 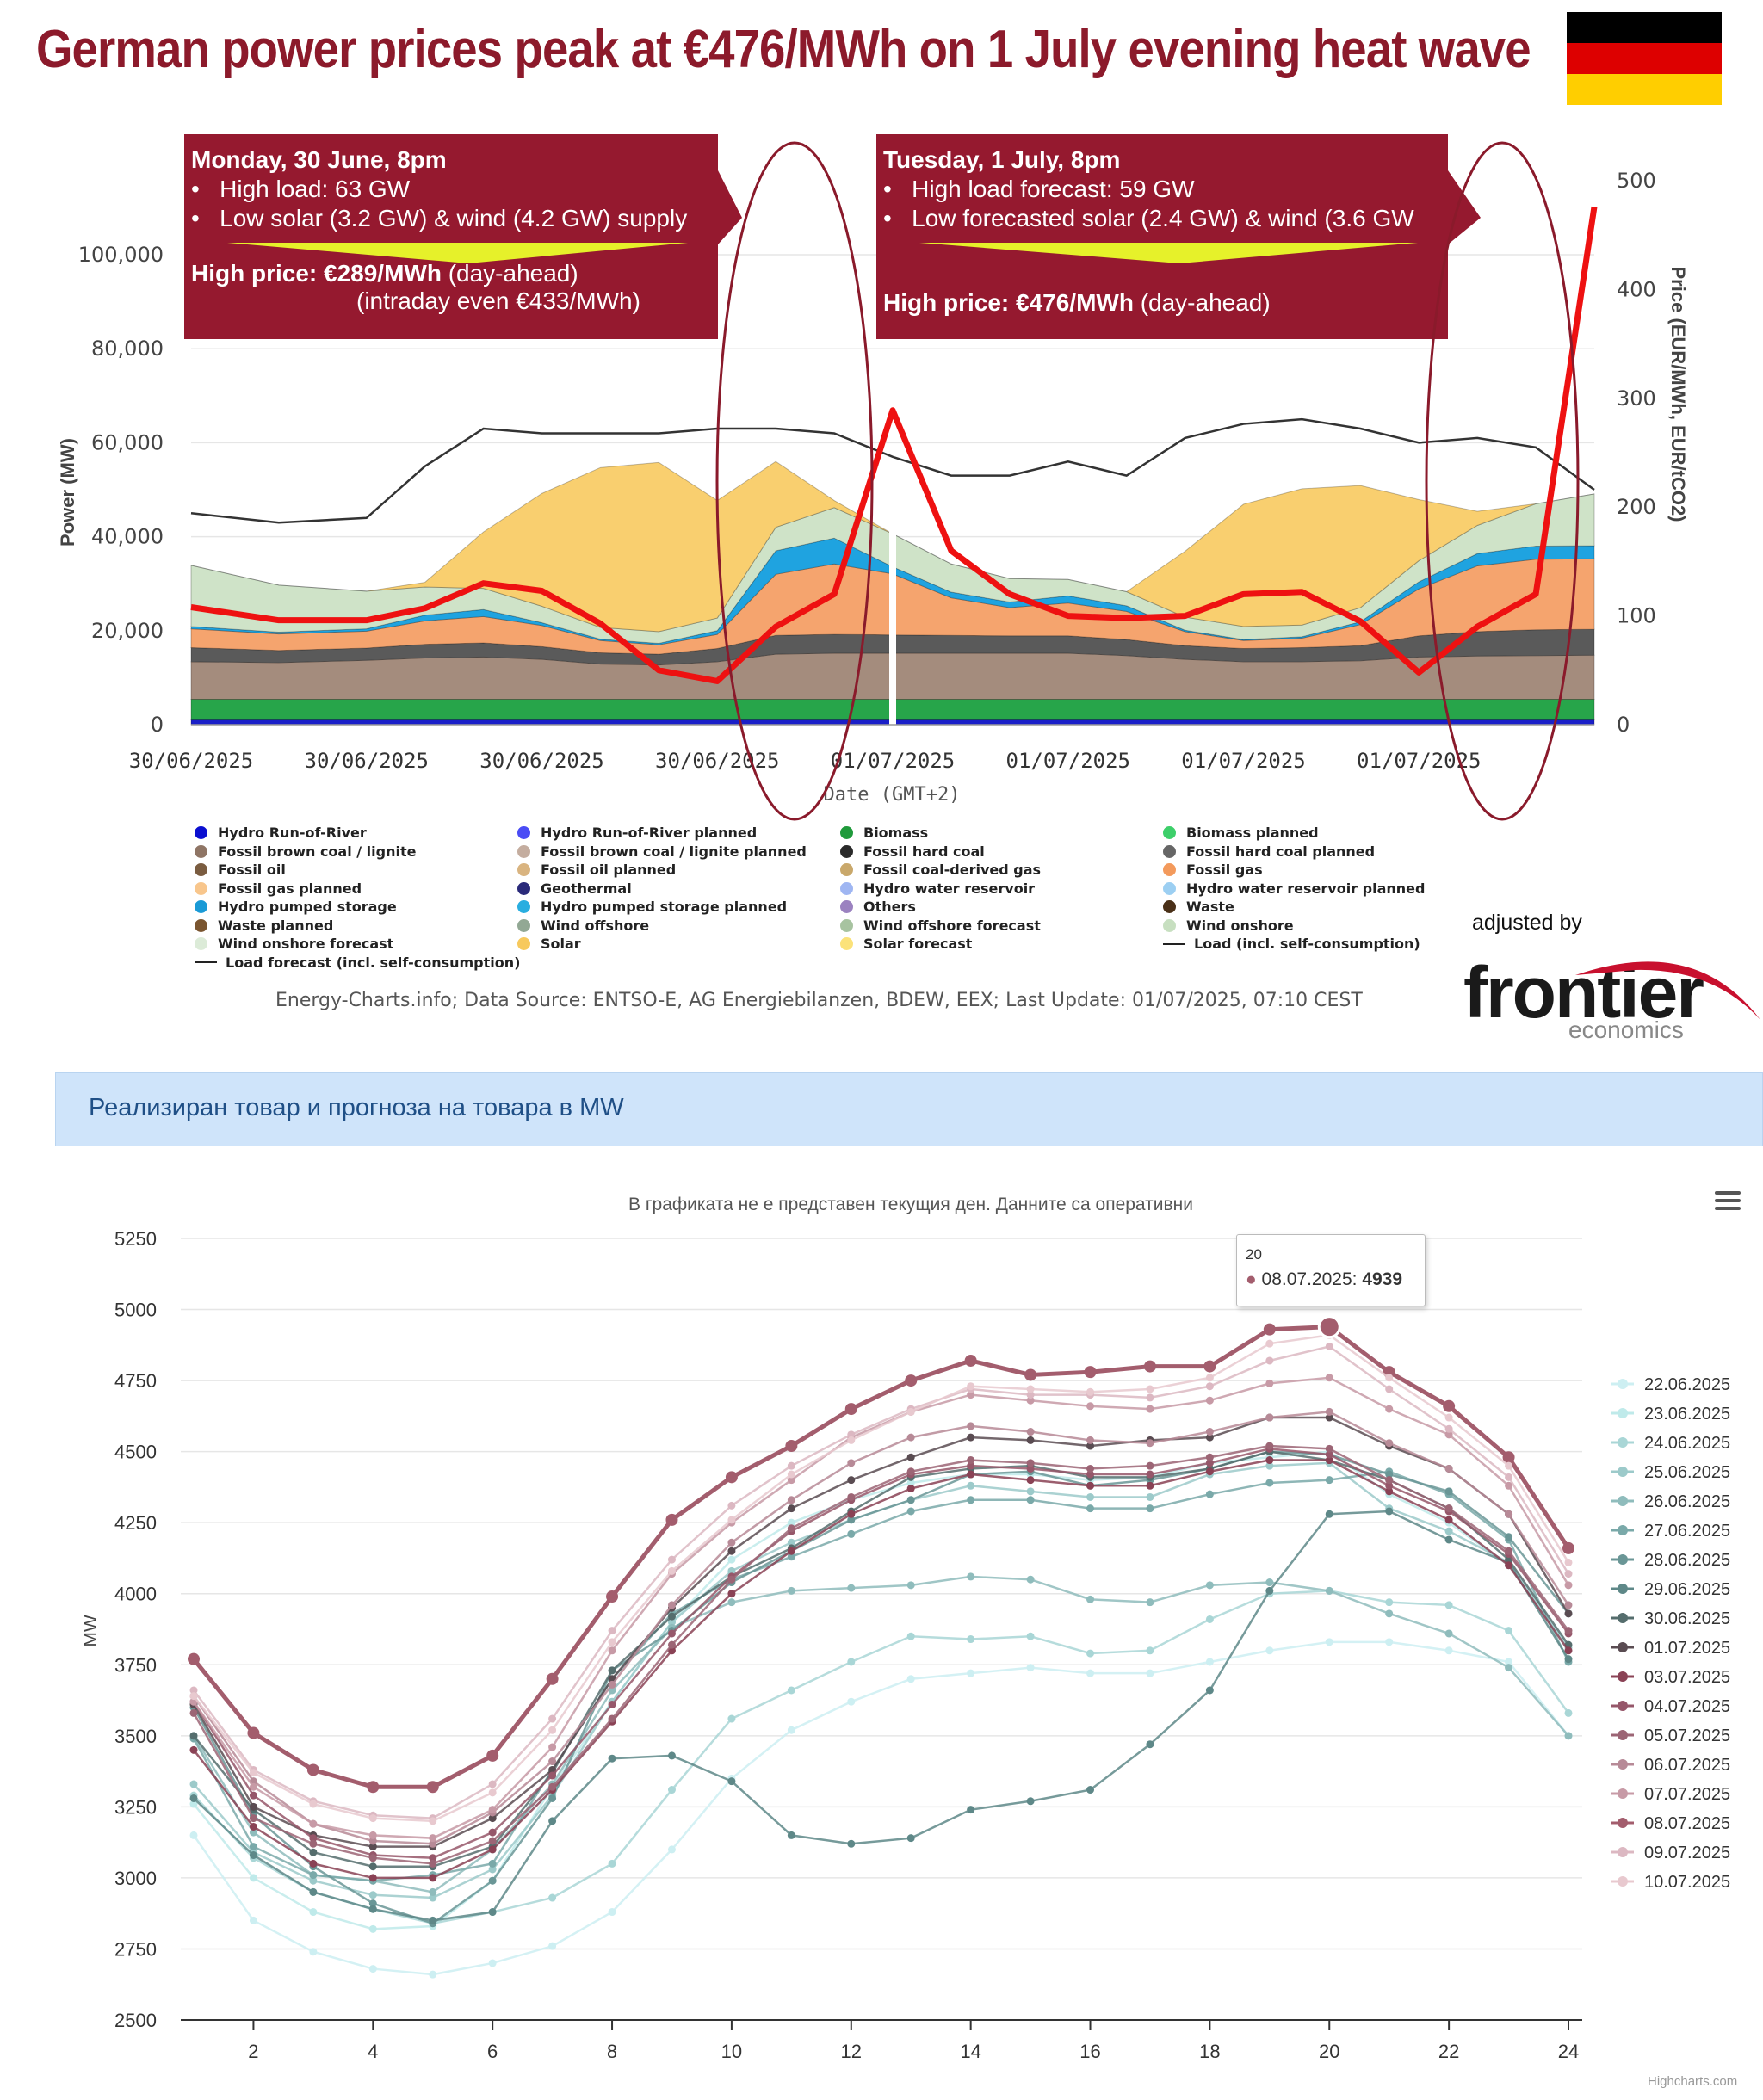 I want to click on legend-item: Solar, so click(x=549, y=944).